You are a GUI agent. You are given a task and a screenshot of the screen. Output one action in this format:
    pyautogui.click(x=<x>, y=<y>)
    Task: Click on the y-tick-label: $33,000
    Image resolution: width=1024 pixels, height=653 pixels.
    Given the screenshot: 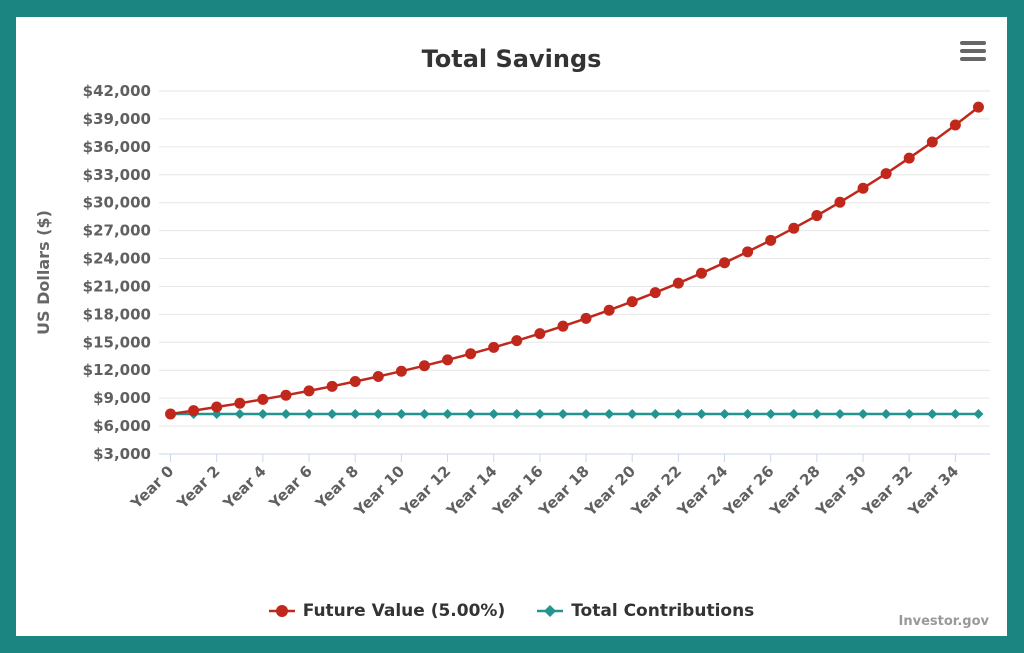 What is the action you would take?
    pyautogui.click(x=117, y=175)
    